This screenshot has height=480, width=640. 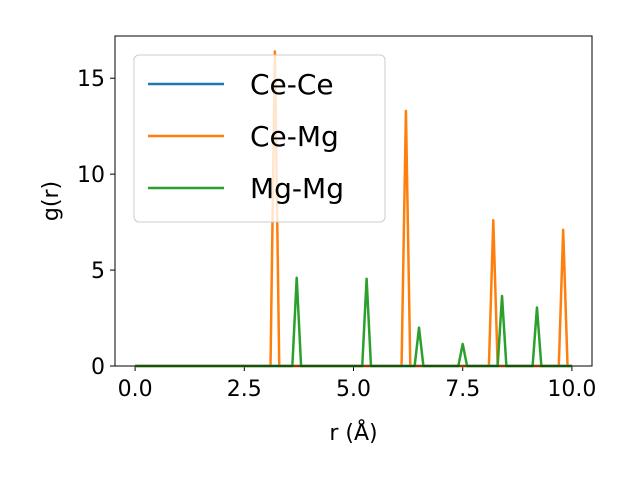 I want to click on legend-box, so click(x=259, y=138).